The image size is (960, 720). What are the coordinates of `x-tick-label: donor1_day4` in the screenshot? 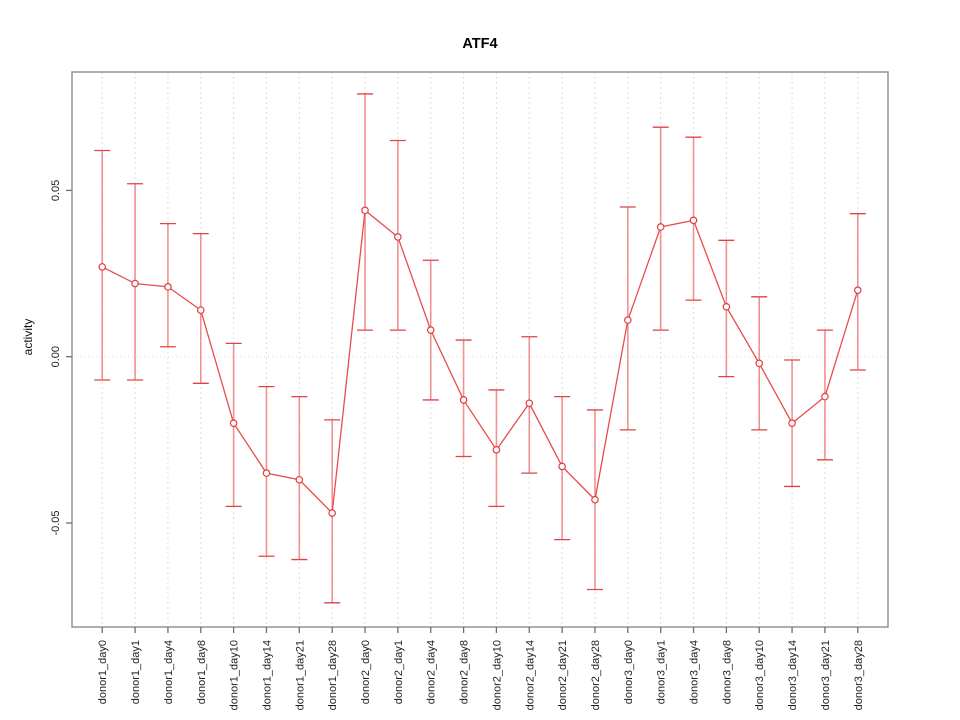 It's located at (169, 672).